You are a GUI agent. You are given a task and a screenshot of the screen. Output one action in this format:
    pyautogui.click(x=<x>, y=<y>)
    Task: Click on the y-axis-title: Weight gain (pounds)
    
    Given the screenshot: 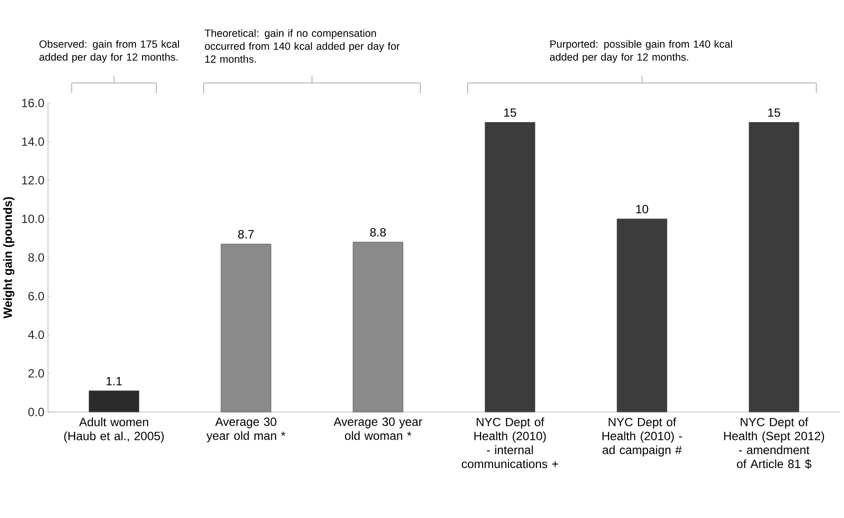 What is the action you would take?
    pyautogui.click(x=8, y=257)
    